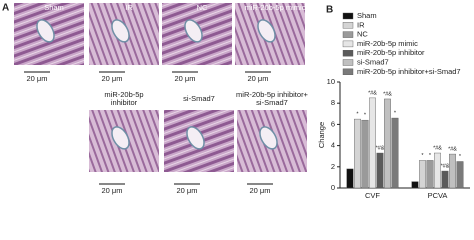  I want to click on y-tick-label: 8, so click(333, 102).